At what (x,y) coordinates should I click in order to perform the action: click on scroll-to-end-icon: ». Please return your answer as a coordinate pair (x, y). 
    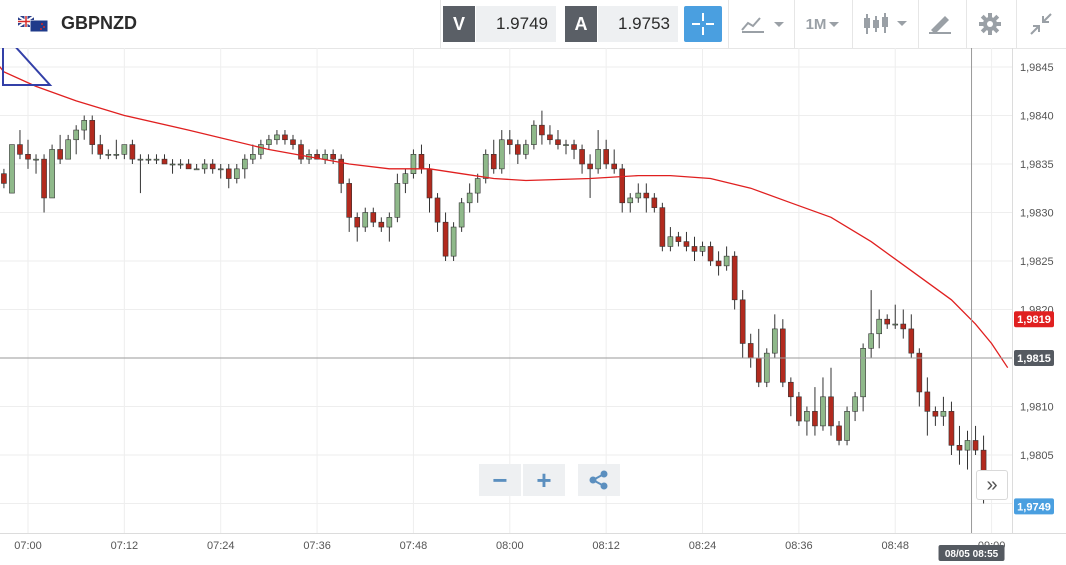
    Looking at the image, I should click on (992, 484).